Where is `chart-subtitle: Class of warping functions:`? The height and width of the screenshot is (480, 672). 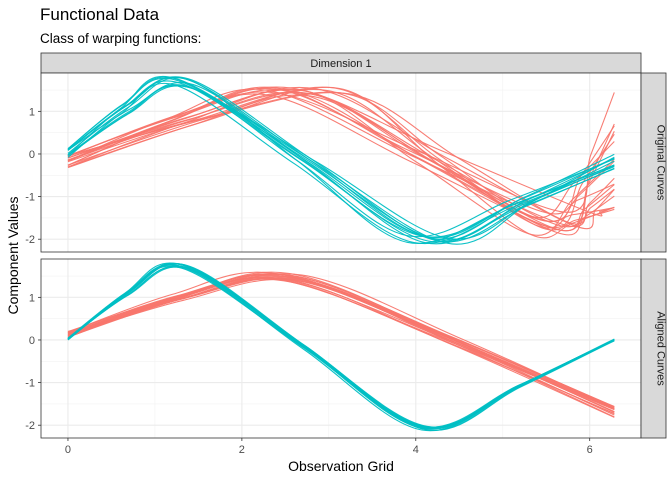 chart-subtitle: Class of warping functions: is located at coordinates (121, 38).